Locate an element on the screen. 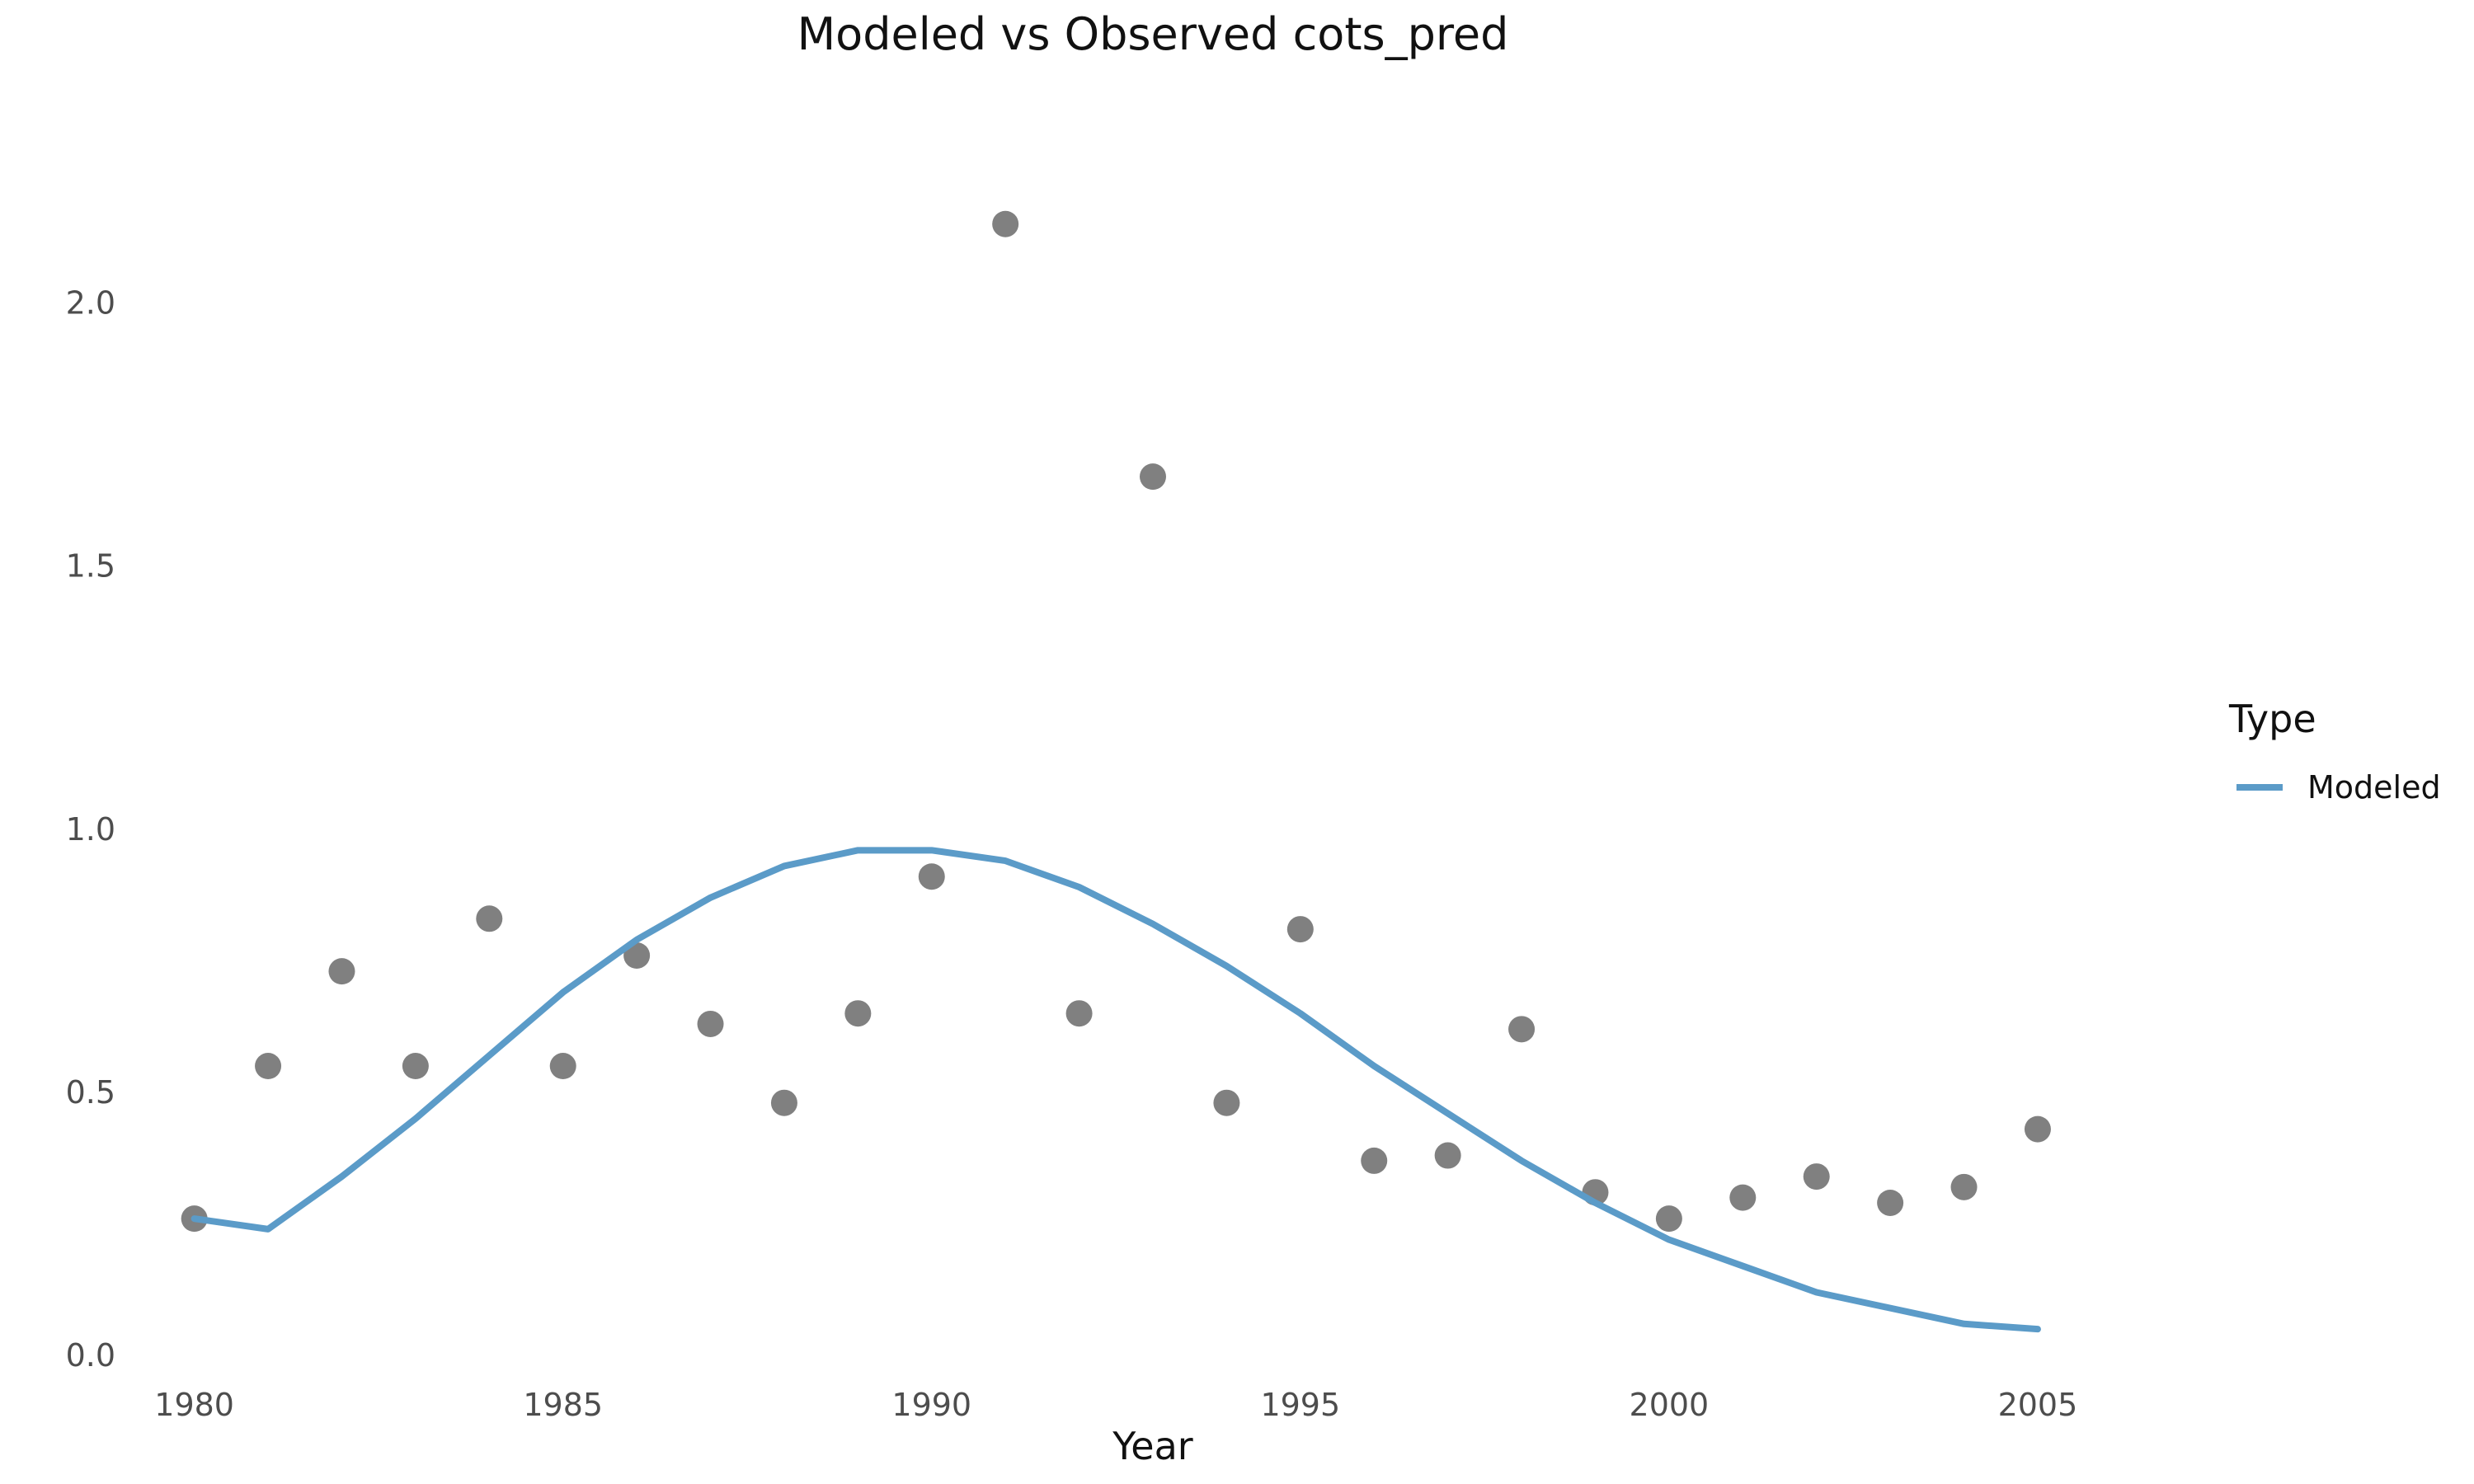 The width and height of the screenshot is (2474, 1484). legend-label-modeled: Modeled is located at coordinates (2374, 787).